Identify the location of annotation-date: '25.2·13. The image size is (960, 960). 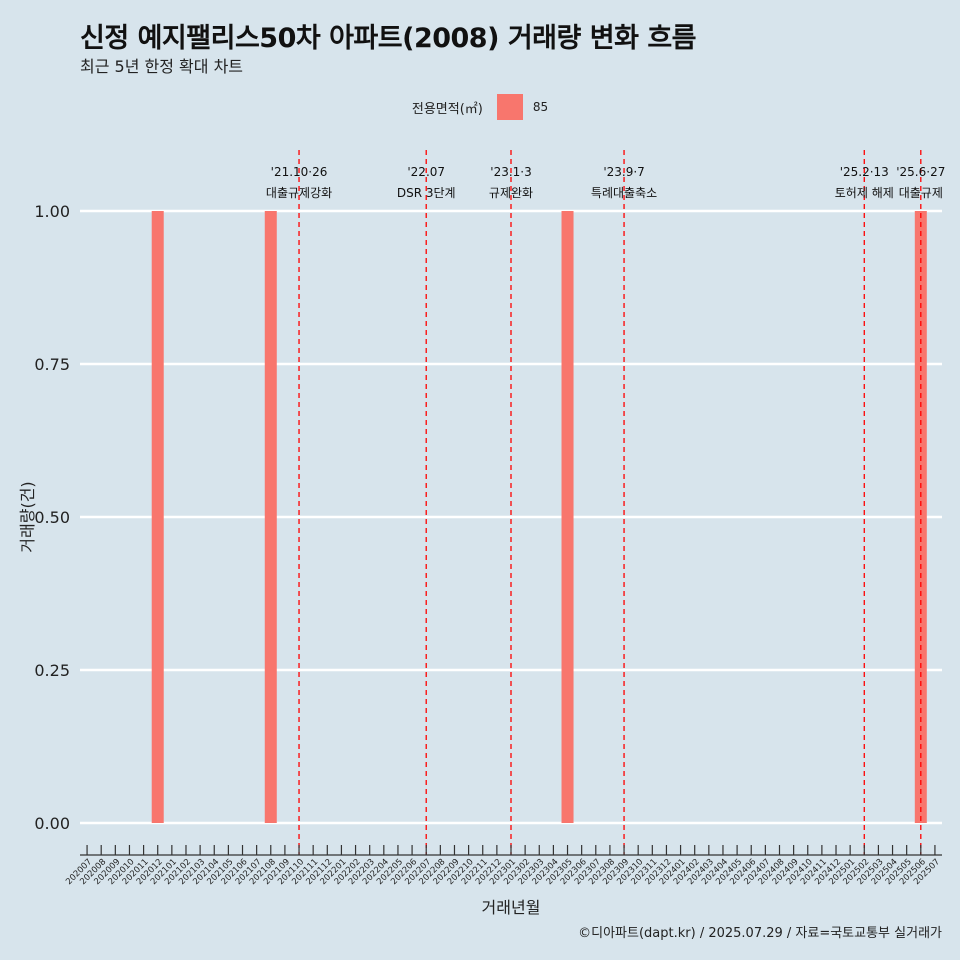
(864, 172).